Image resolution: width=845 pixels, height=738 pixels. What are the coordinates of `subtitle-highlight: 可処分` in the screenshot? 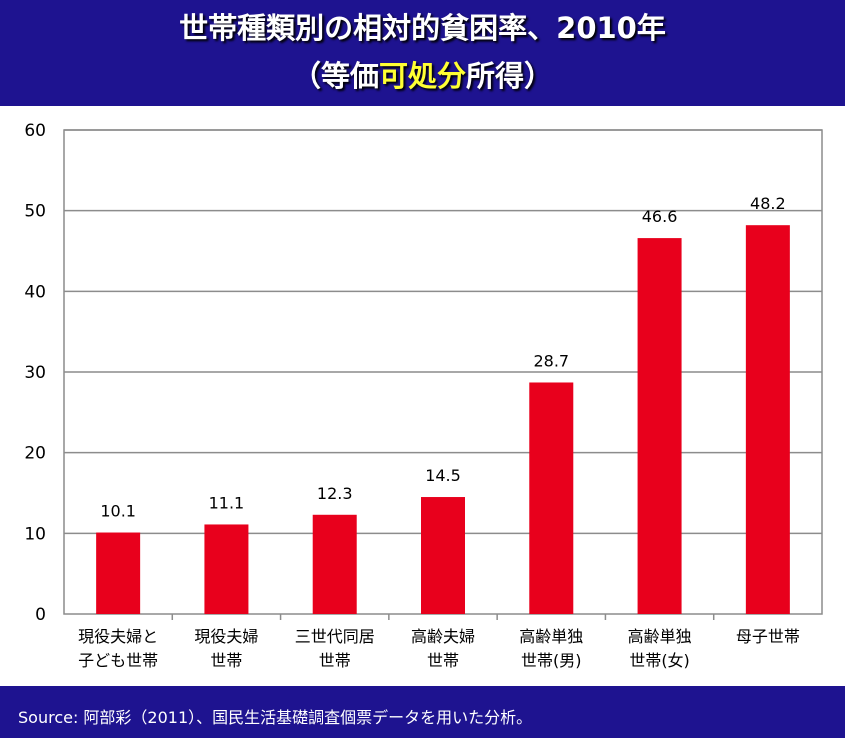 It's located at (422, 76).